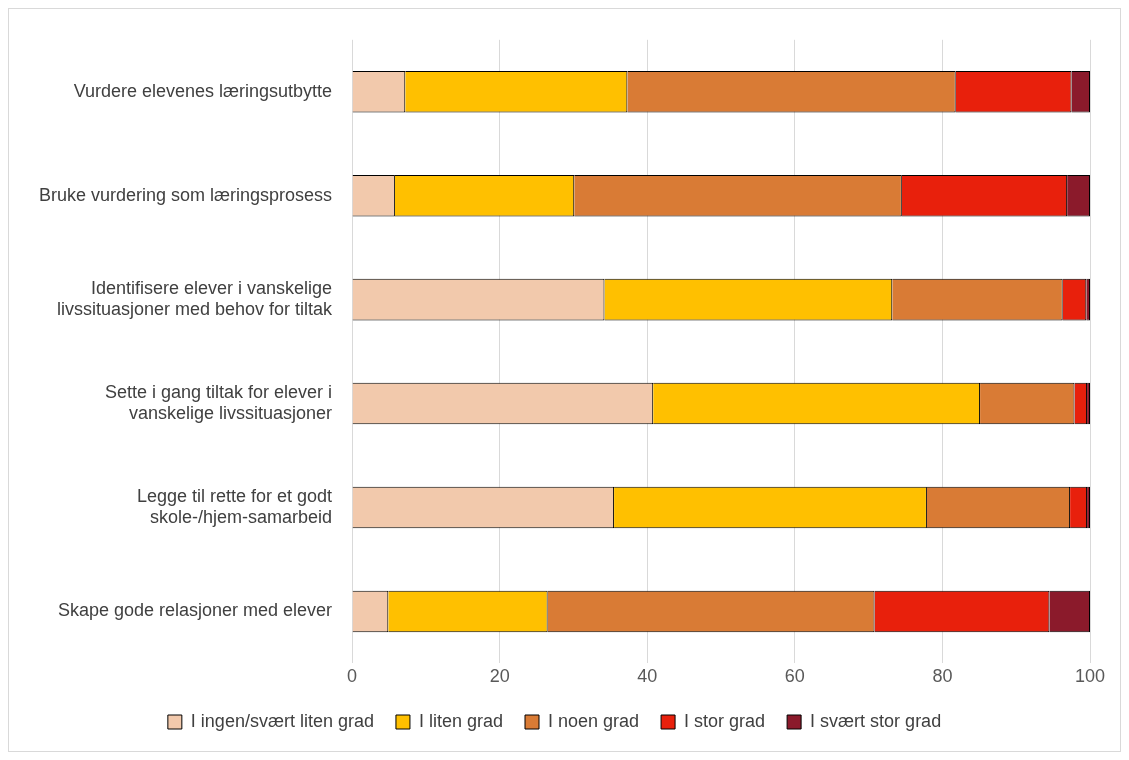  Describe the element at coordinates (876, 720) in the screenshot. I see `legend-label: I svært stor grad` at that location.